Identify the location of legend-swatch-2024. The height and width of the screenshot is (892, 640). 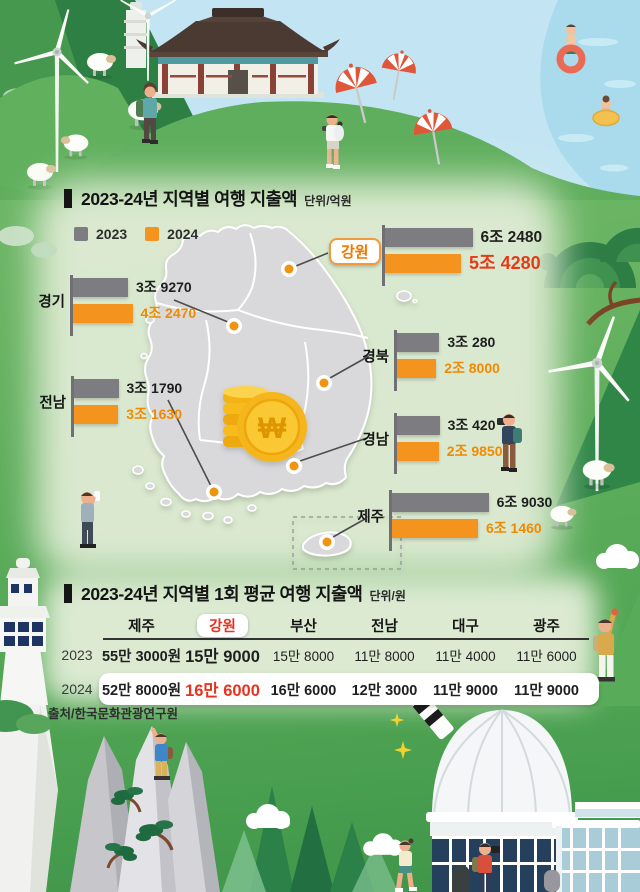
(152, 234).